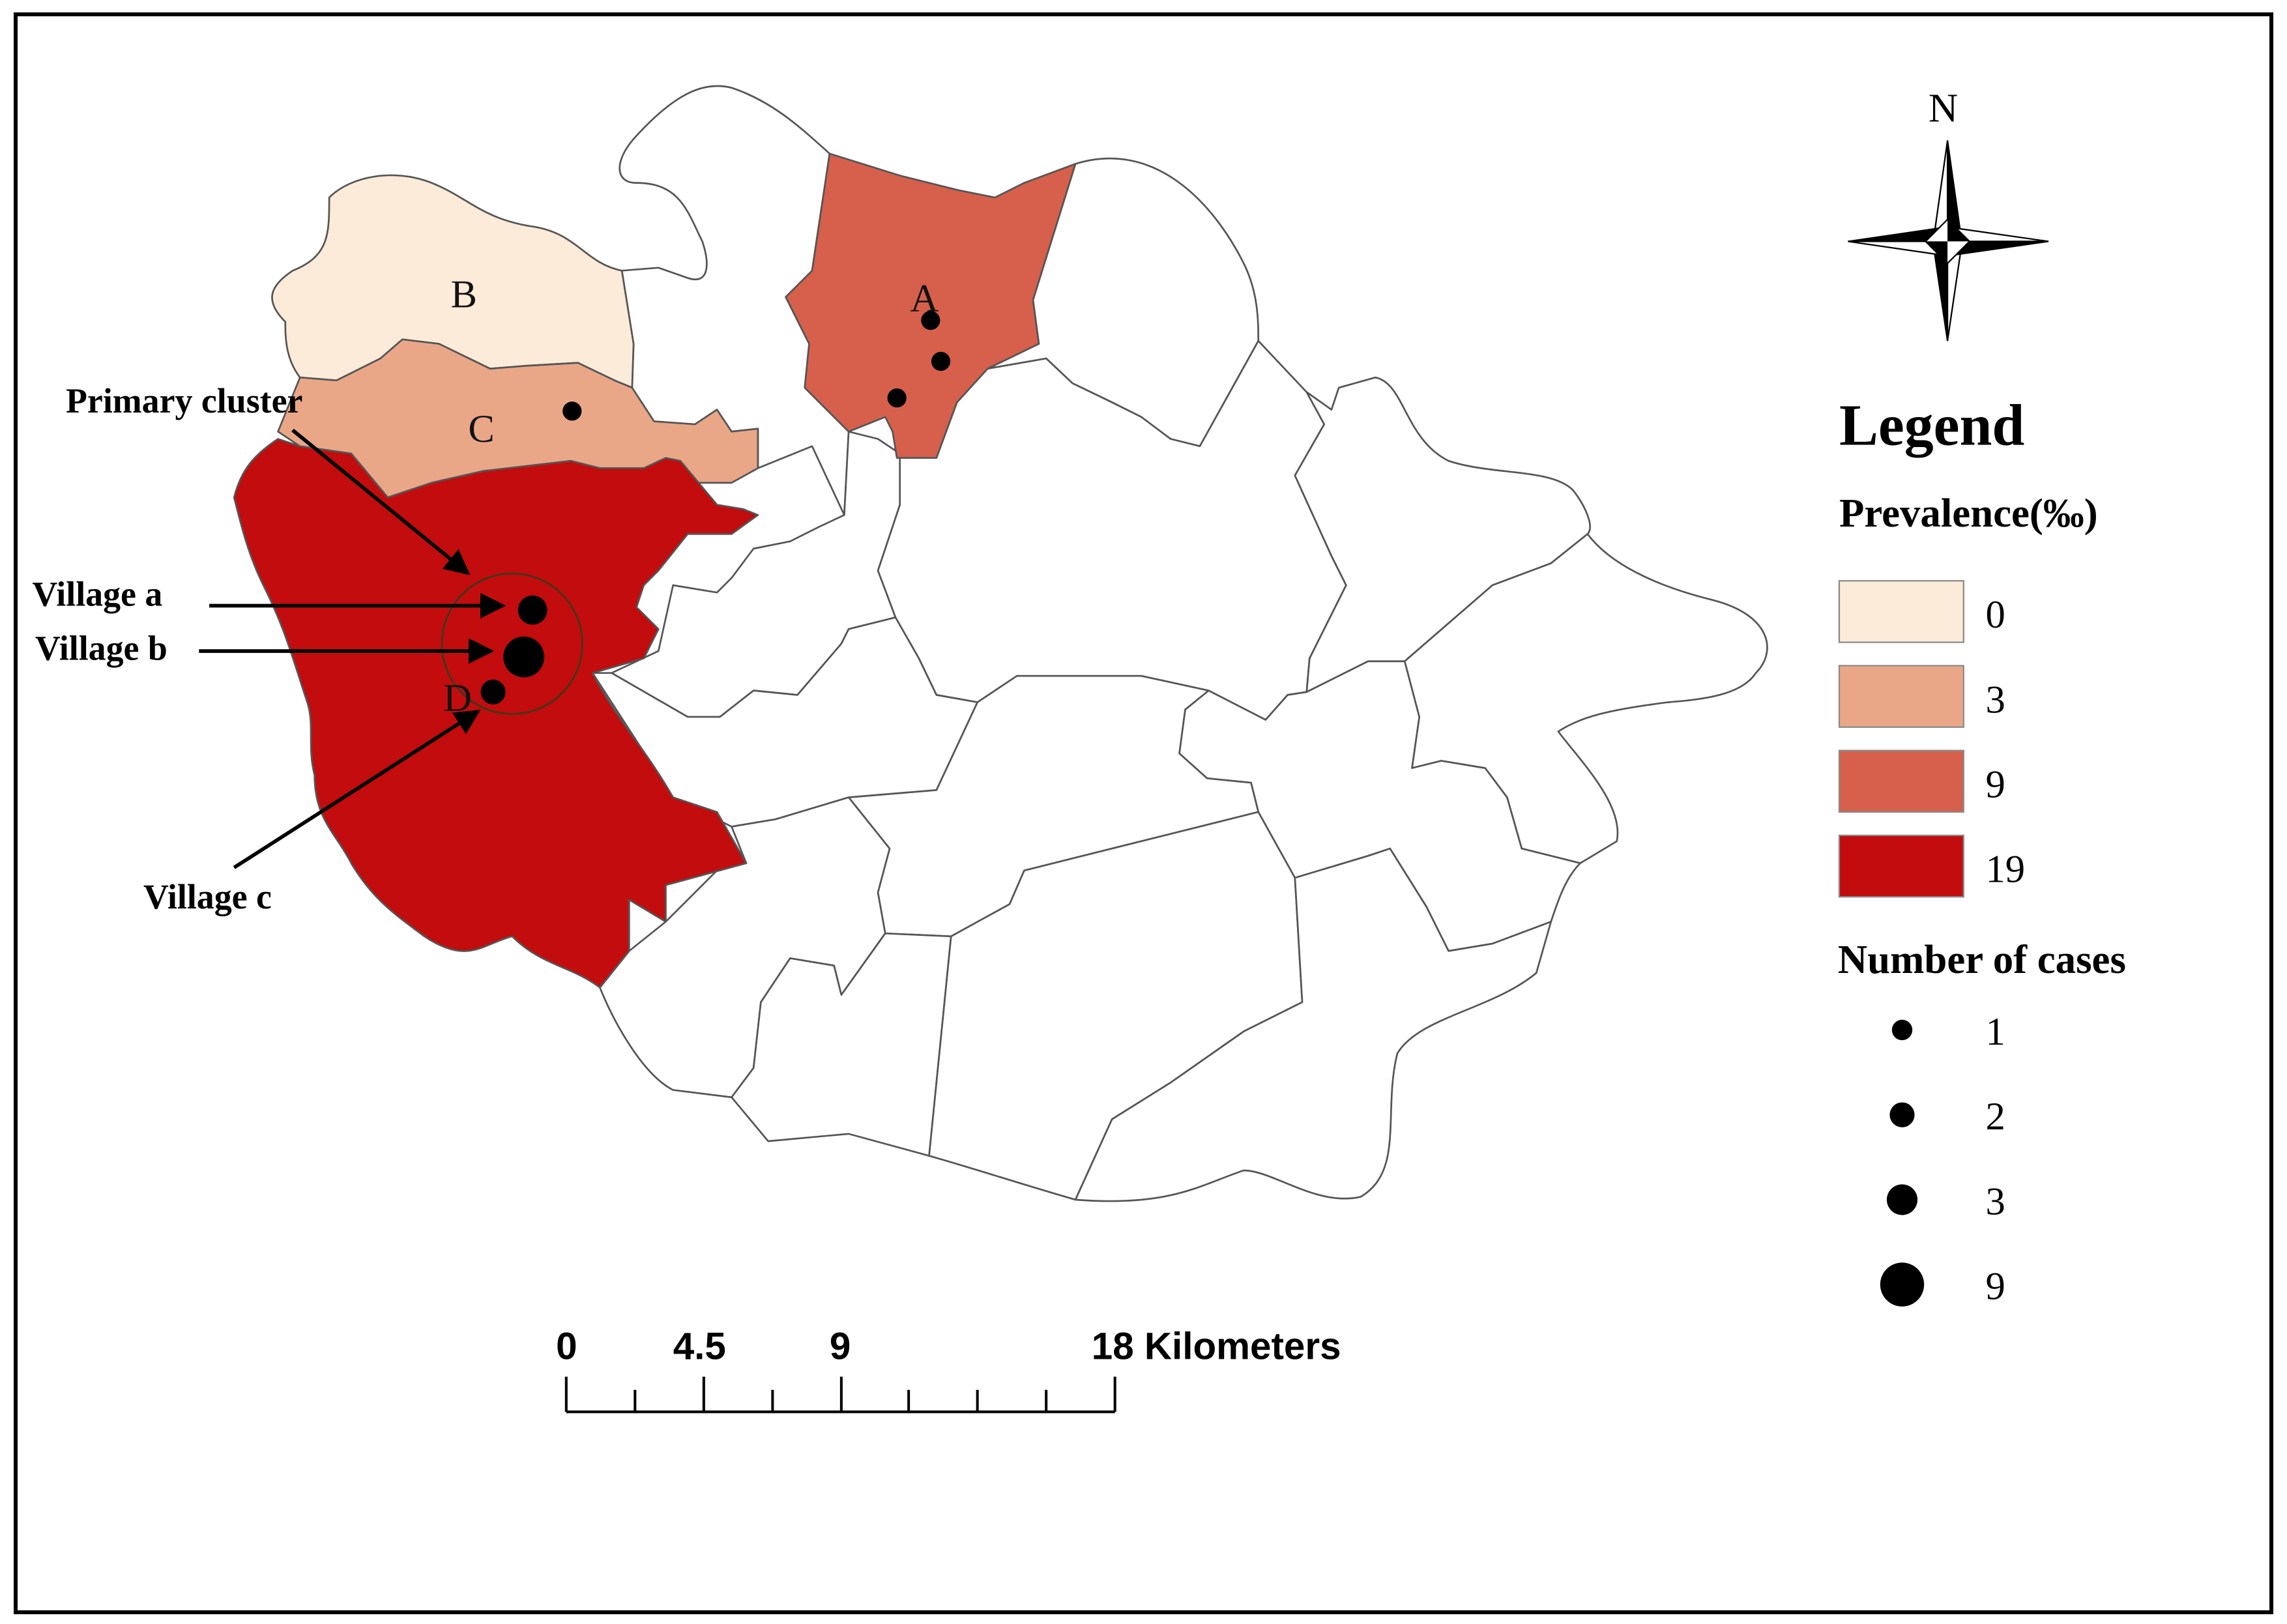  Describe the element at coordinates (1943, 108) in the screenshot. I see `north-label: N` at that location.